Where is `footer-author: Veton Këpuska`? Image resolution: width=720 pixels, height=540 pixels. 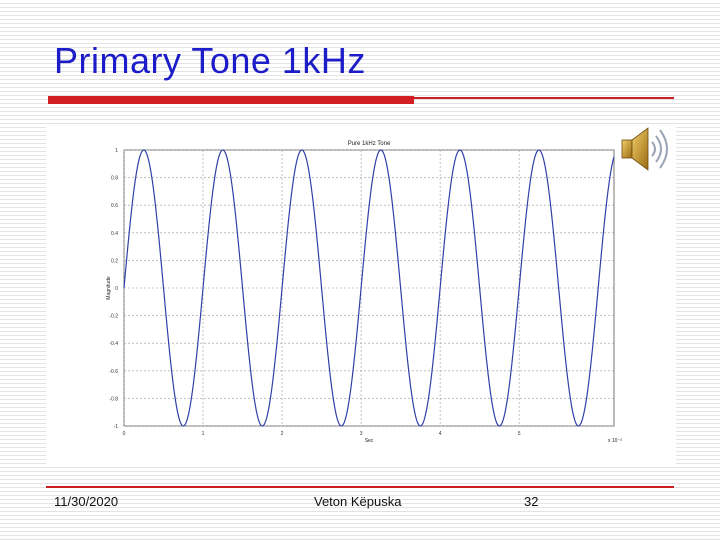 footer-author: Veton Këpuska is located at coordinates (358, 501).